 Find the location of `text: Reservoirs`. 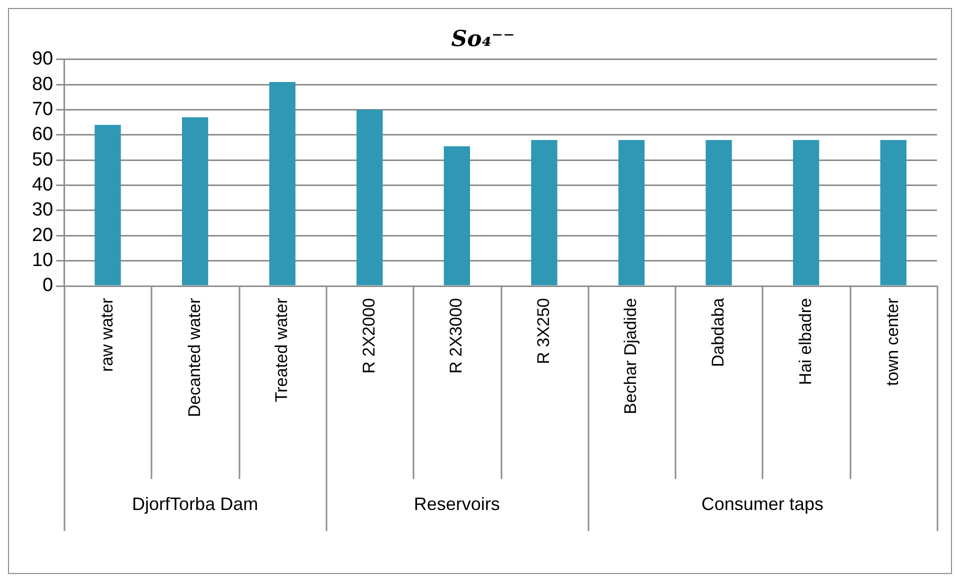

text: Reservoirs is located at coordinates (457, 504).